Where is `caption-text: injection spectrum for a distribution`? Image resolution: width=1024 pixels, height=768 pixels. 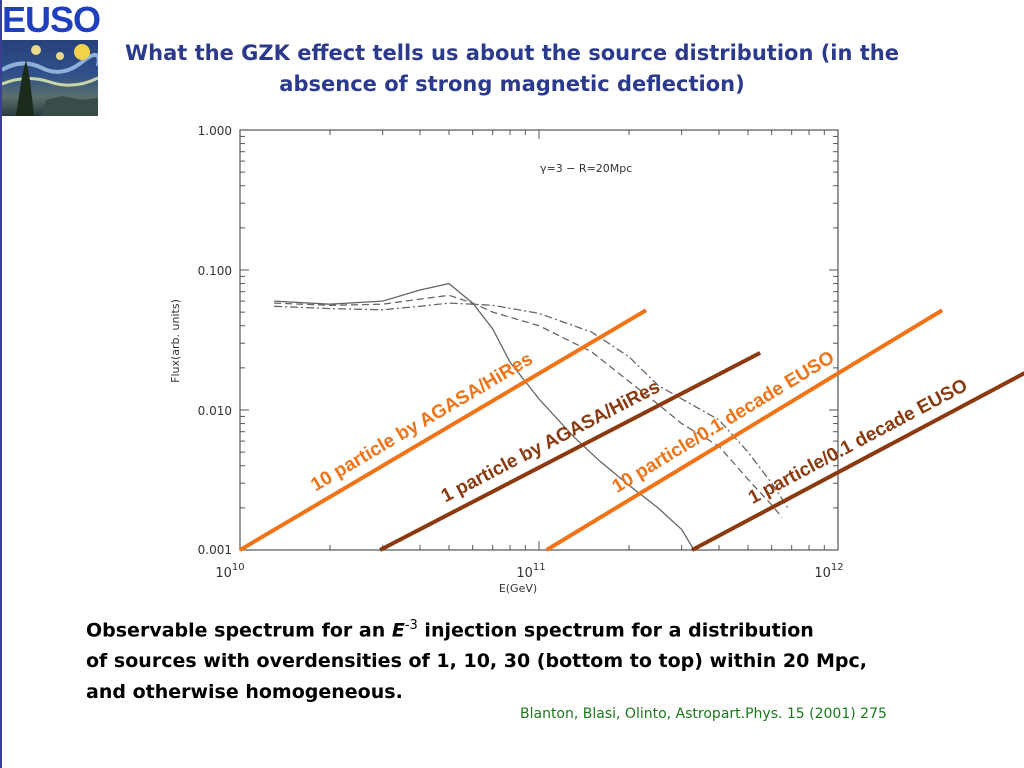
caption-text: injection spectrum for a distribution is located at coordinates (615, 630).